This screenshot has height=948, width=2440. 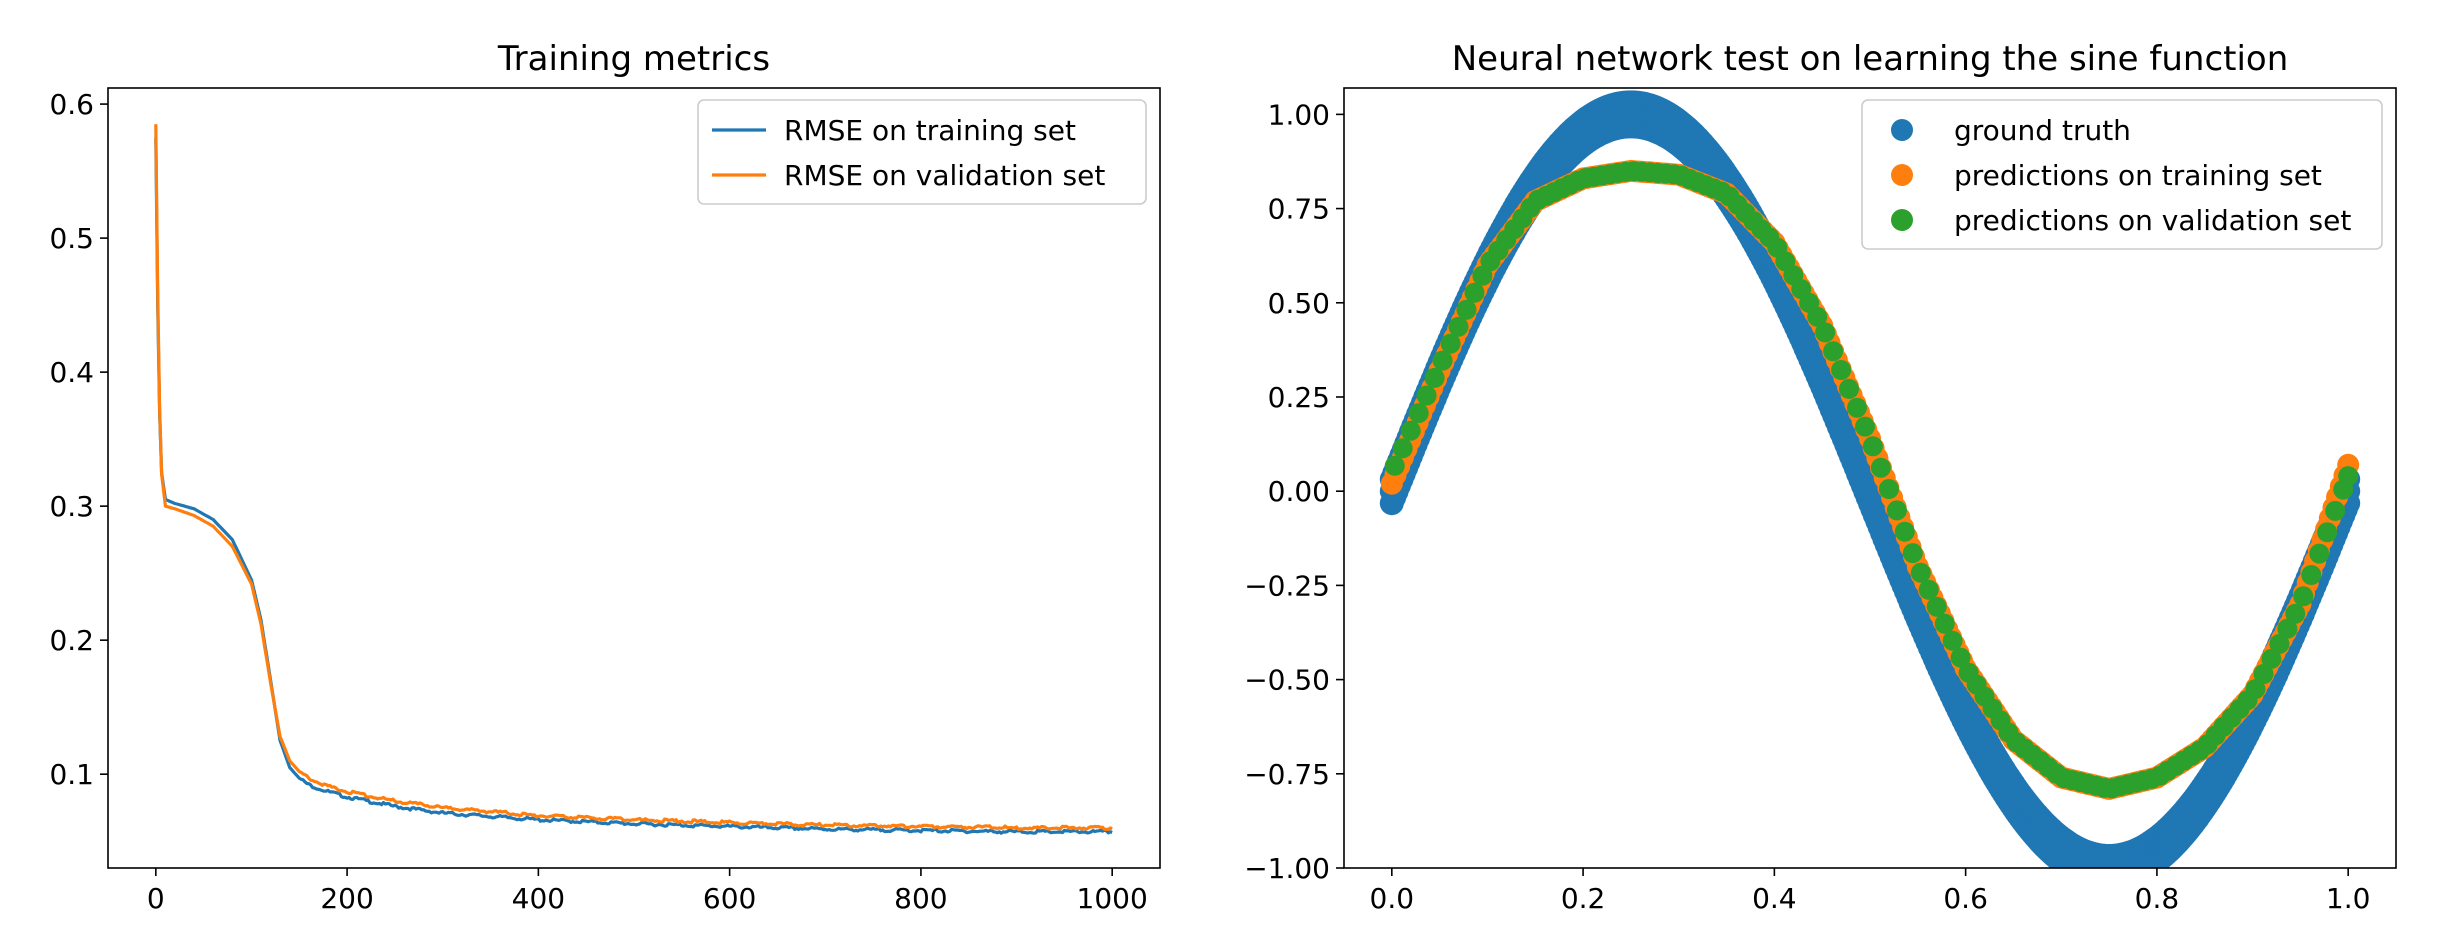 What do you see at coordinates (920, 898) in the screenshot?
I see `x-tick-label: 800` at bounding box center [920, 898].